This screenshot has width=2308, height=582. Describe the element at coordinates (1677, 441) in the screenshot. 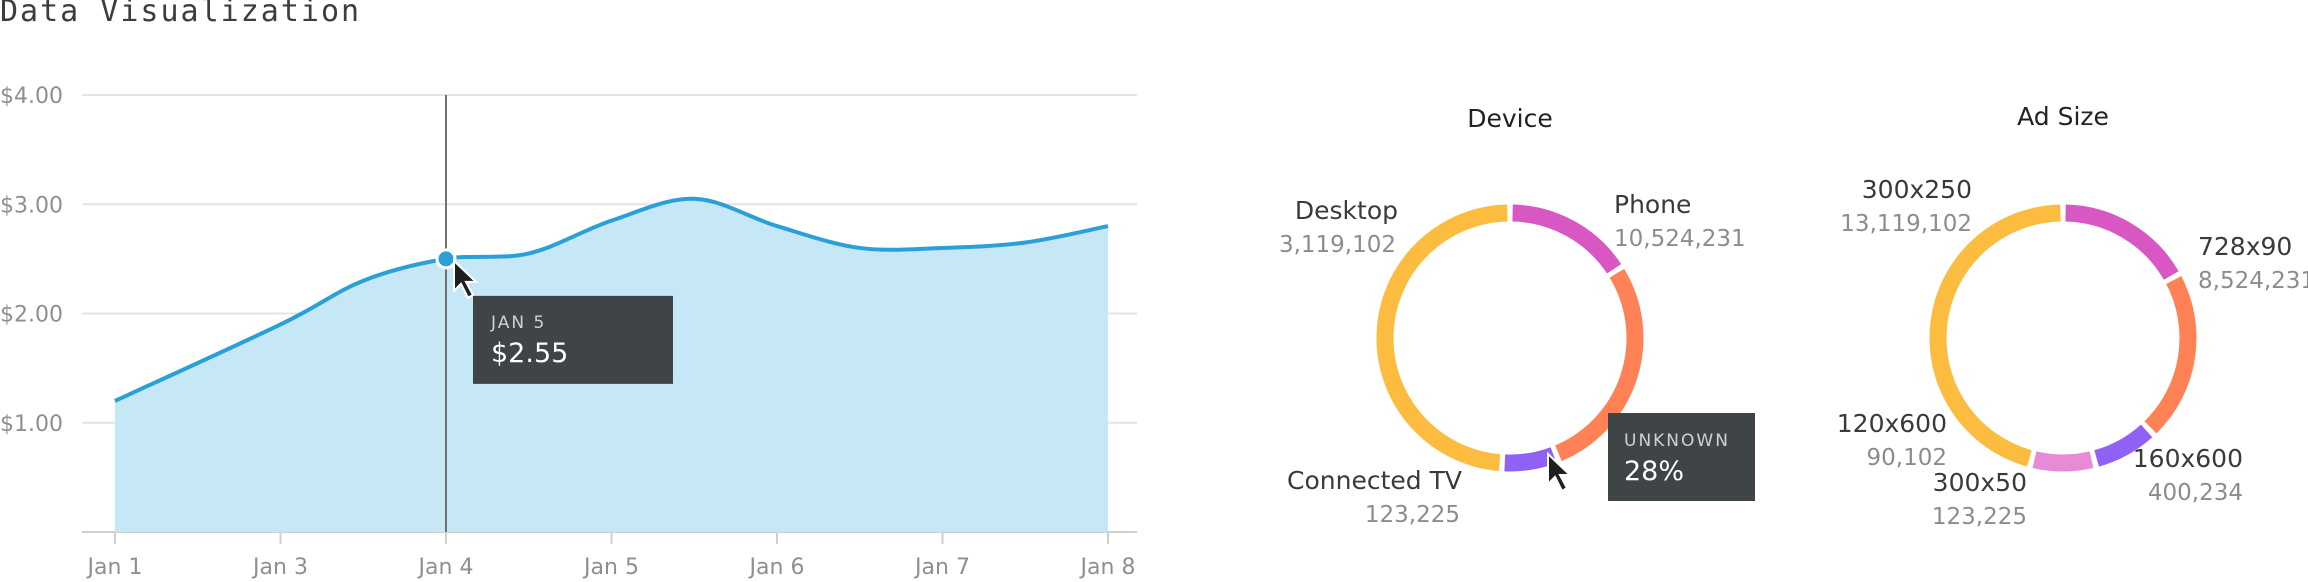

I see `tooltip-label: UNKNOWN` at that location.